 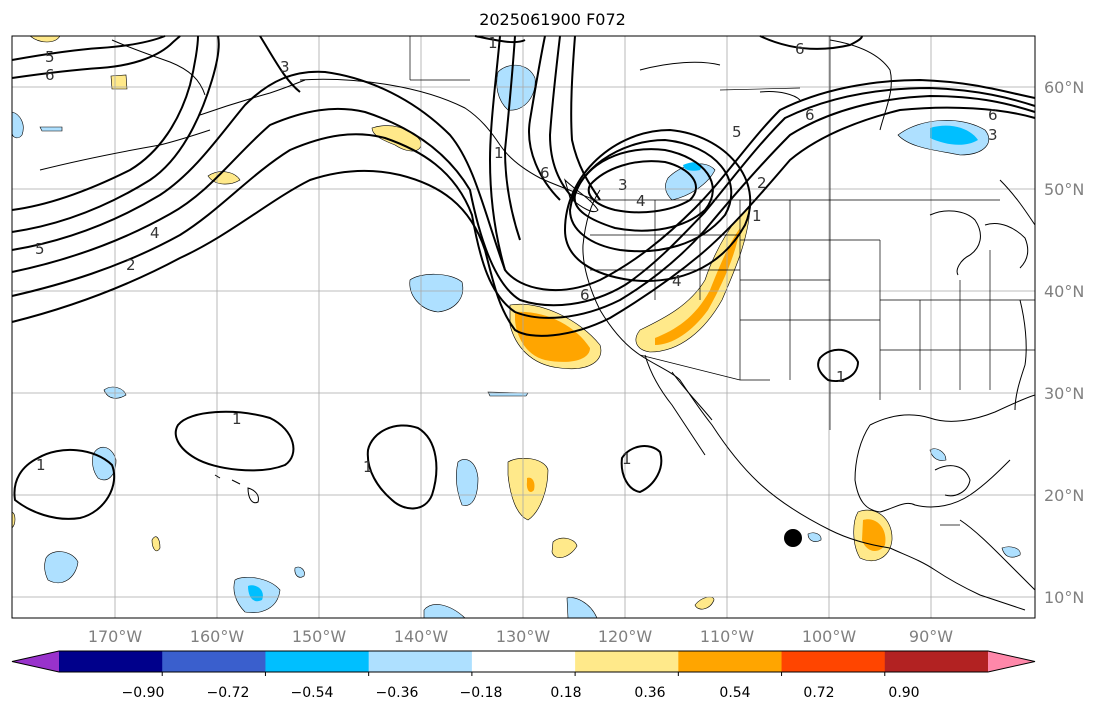 I want to click on lat-label: 30°N, so click(x=1064, y=393).